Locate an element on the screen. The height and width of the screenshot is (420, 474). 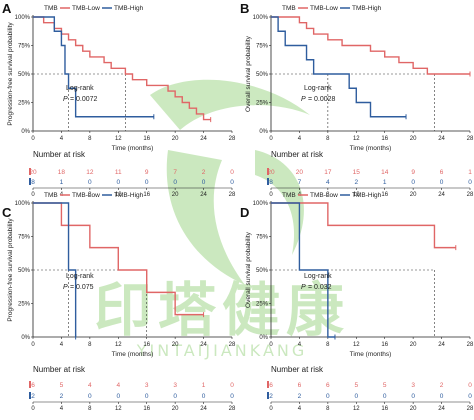
risk-low-count: 3 is located at coordinates (413, 385).